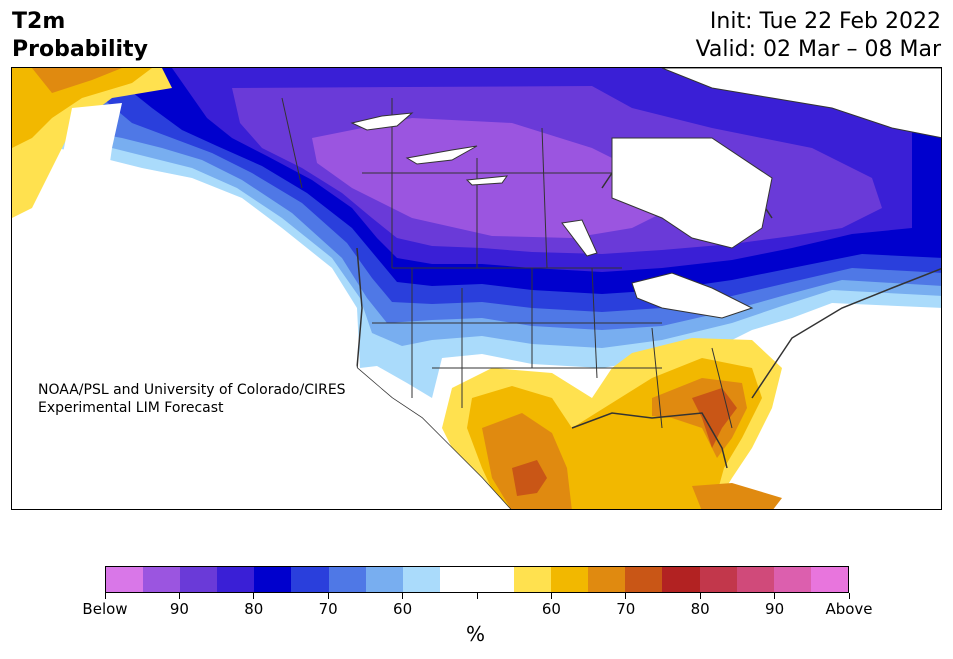 This screenshot has width=953, height=659. Describe the element at coordinates (579, 238) in the screenshot. I see `lake-winnipeg` at that location.